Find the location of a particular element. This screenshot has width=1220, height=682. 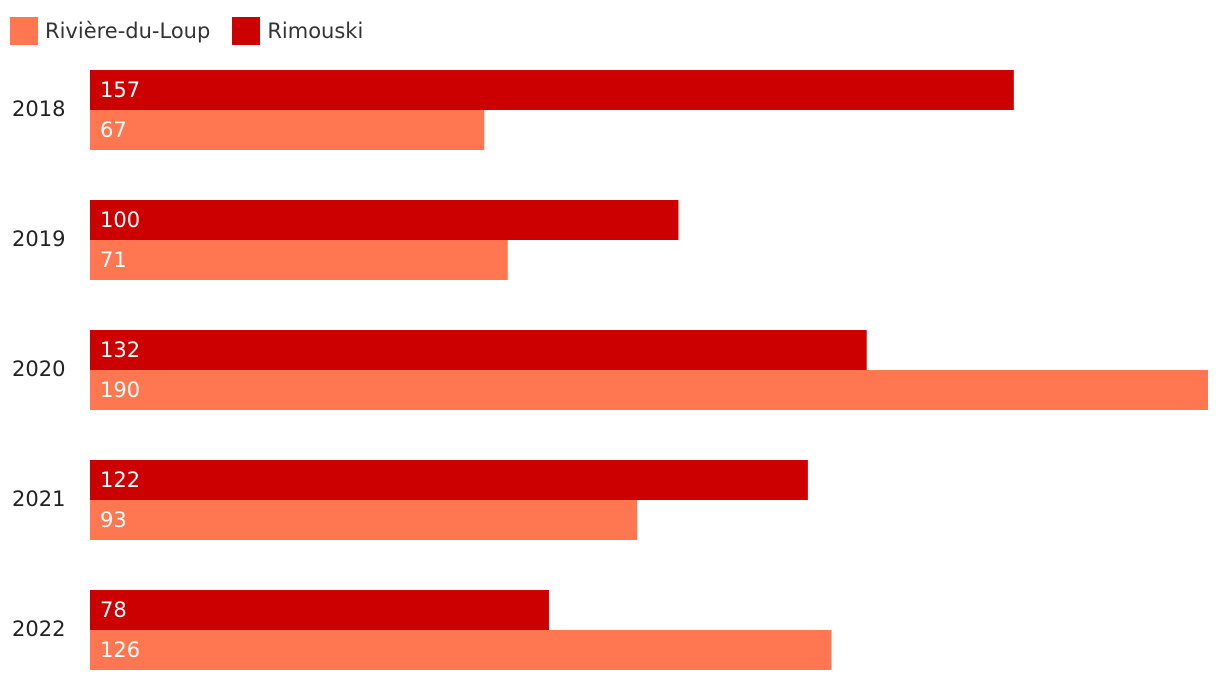

bar-rimouski-2021 is located at coordinates (449, 480).